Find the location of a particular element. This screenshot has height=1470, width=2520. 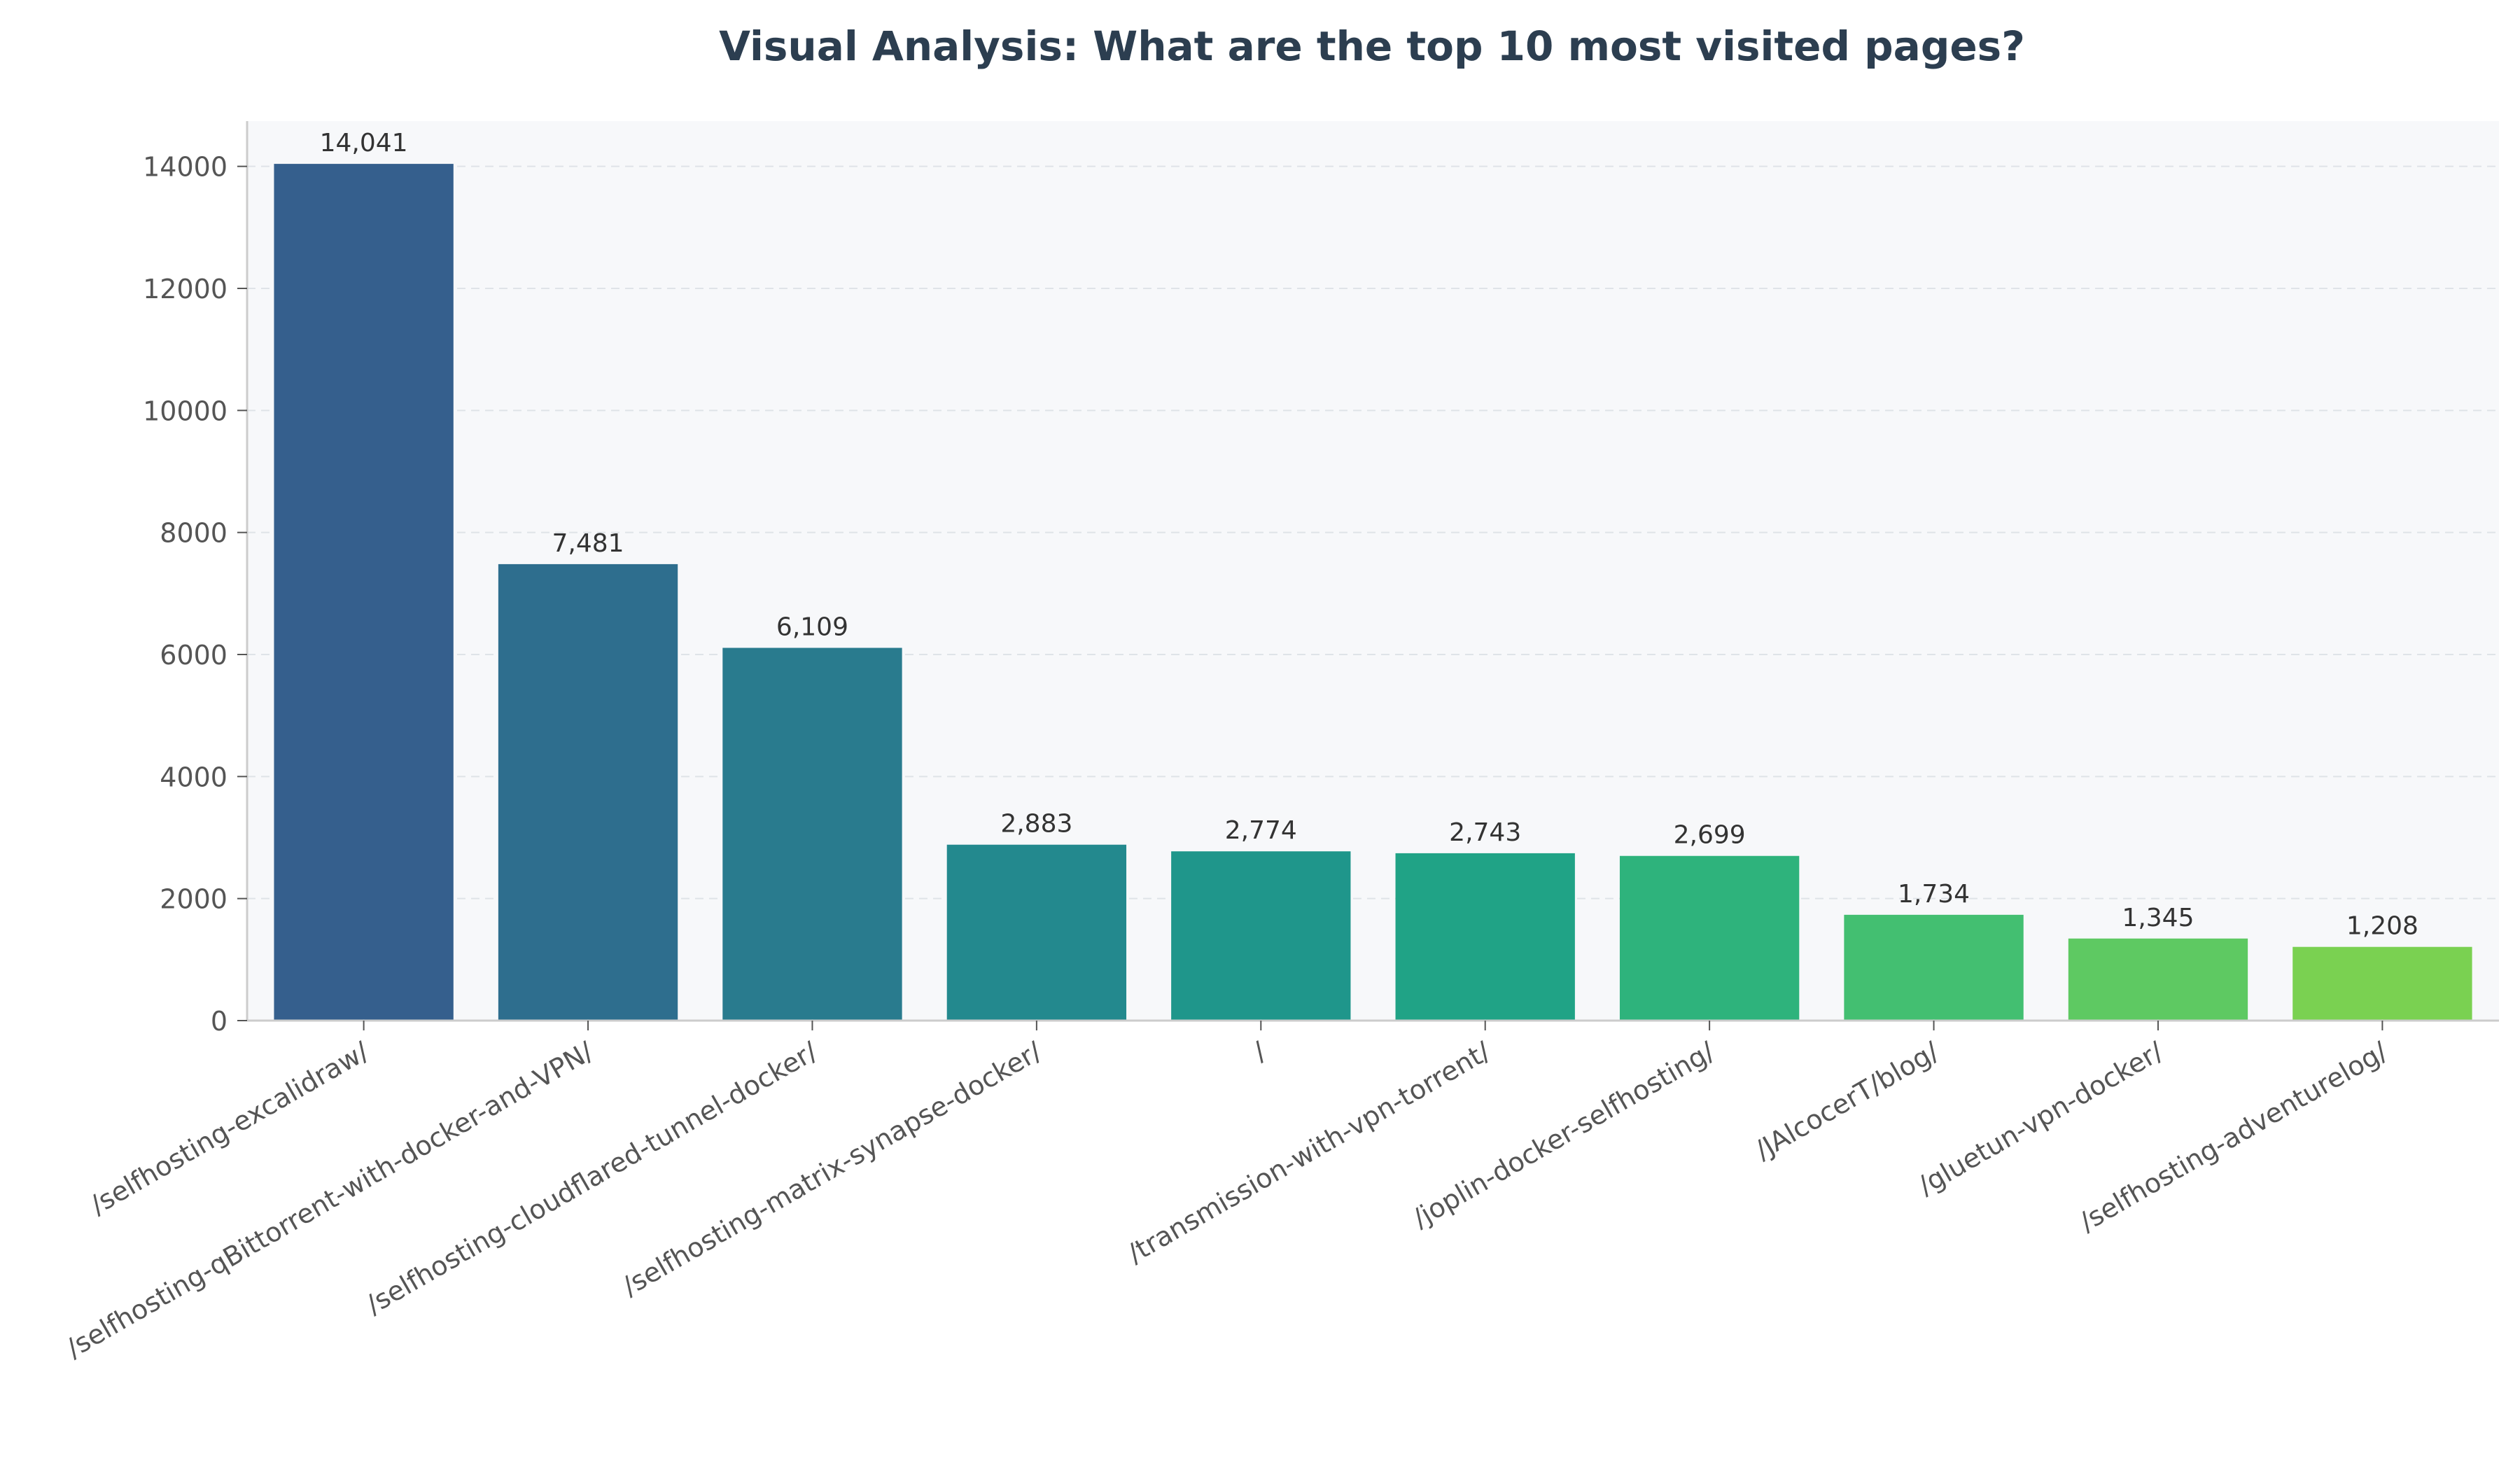

y-tick-label: 2000 is located at coordinates (193, 899).